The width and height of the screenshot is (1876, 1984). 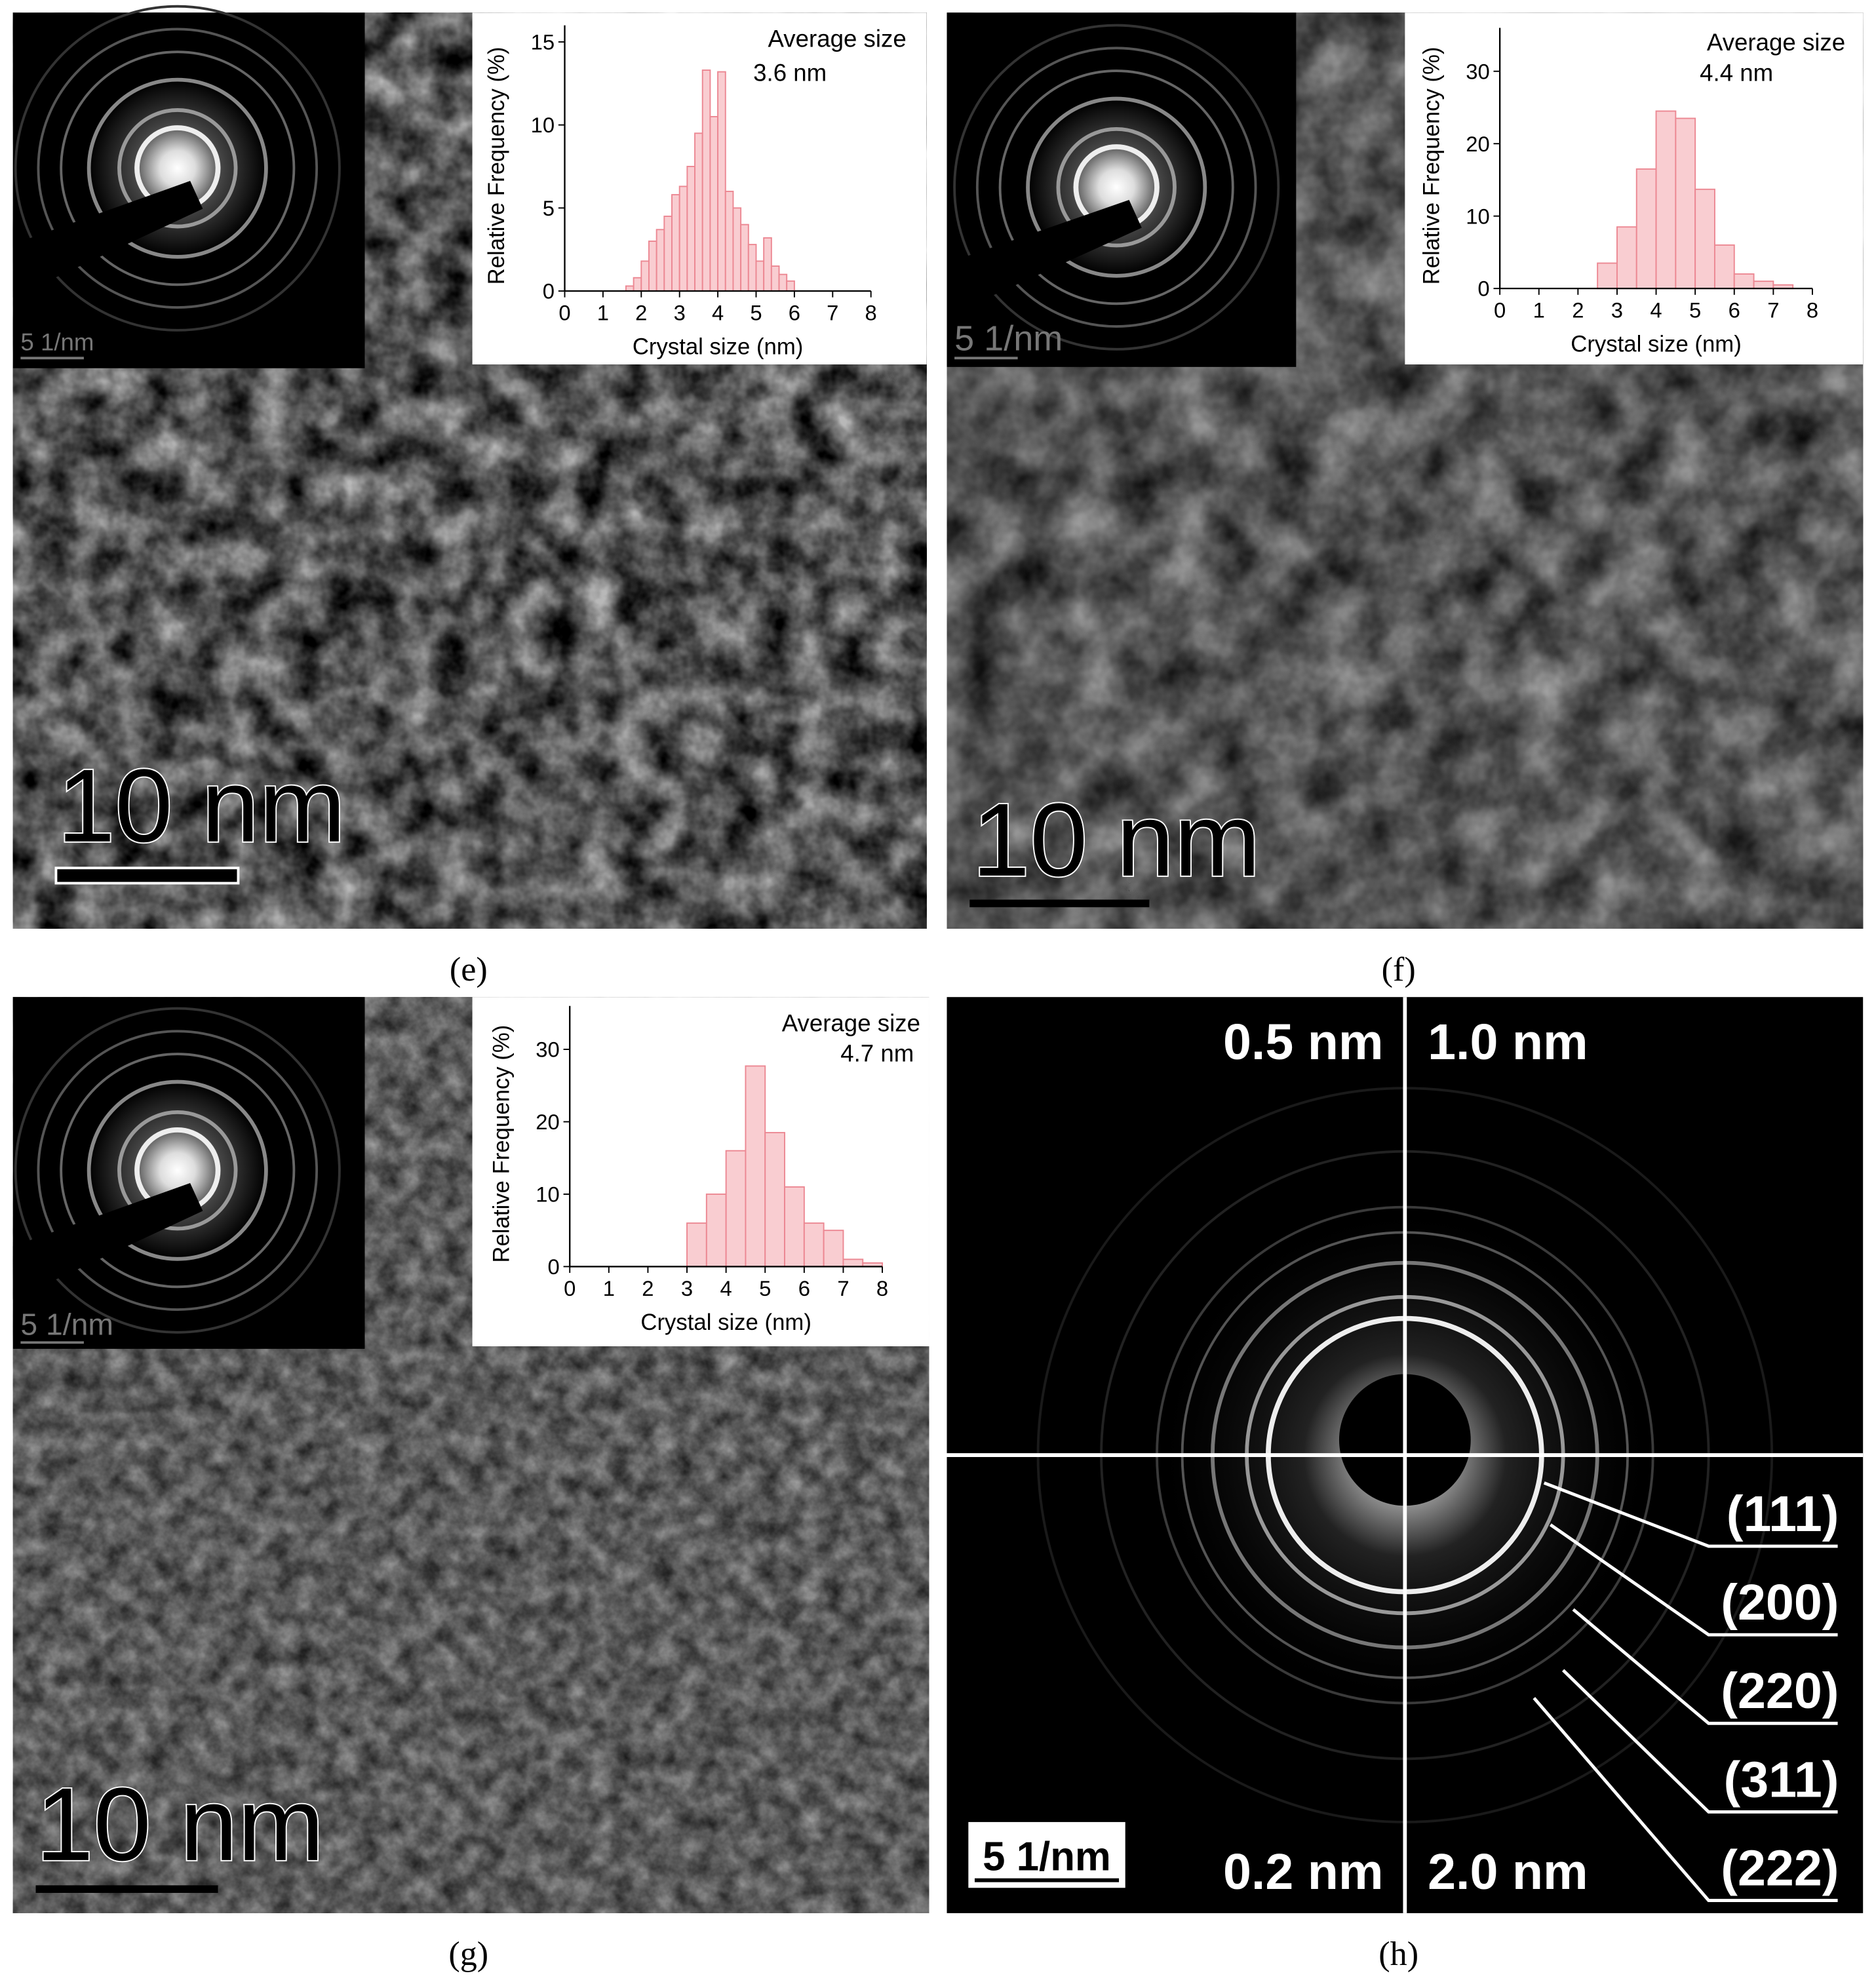 I want to click on scale-label: 5 1/nm, so click(x=1047, y=1856).